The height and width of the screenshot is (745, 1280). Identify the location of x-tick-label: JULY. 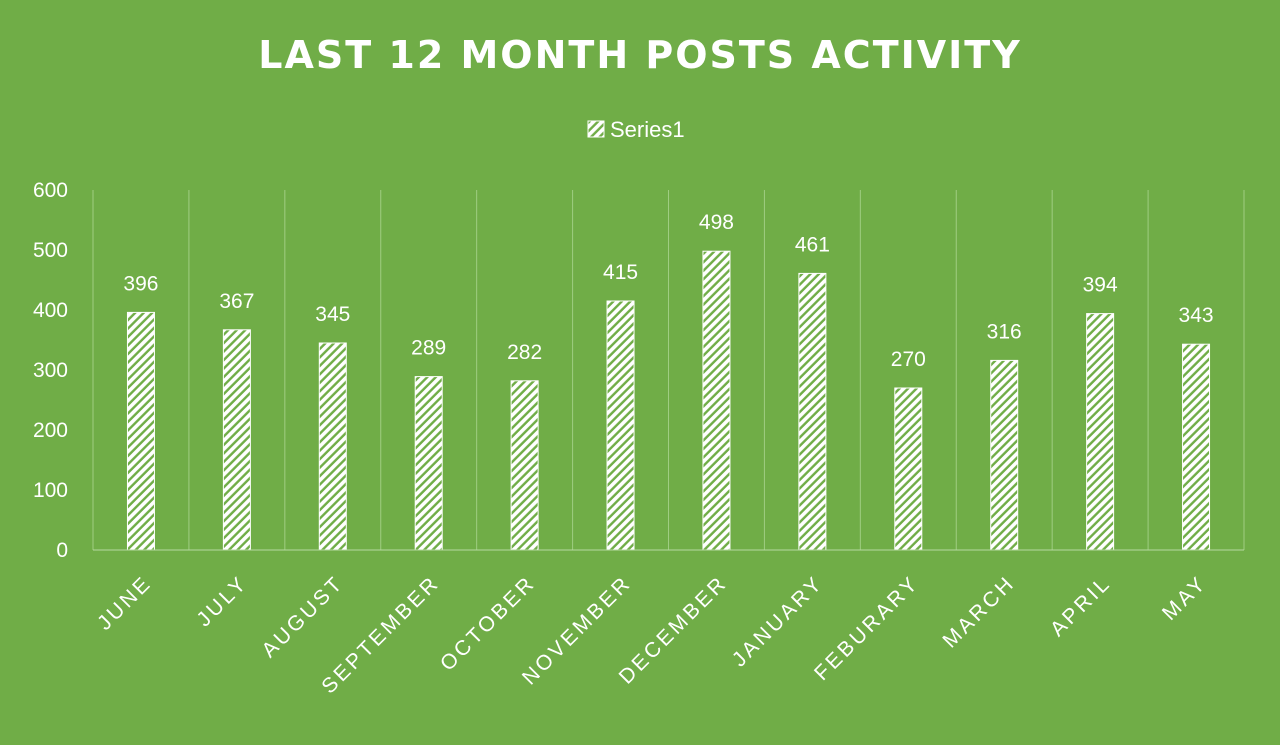
(222, 601).